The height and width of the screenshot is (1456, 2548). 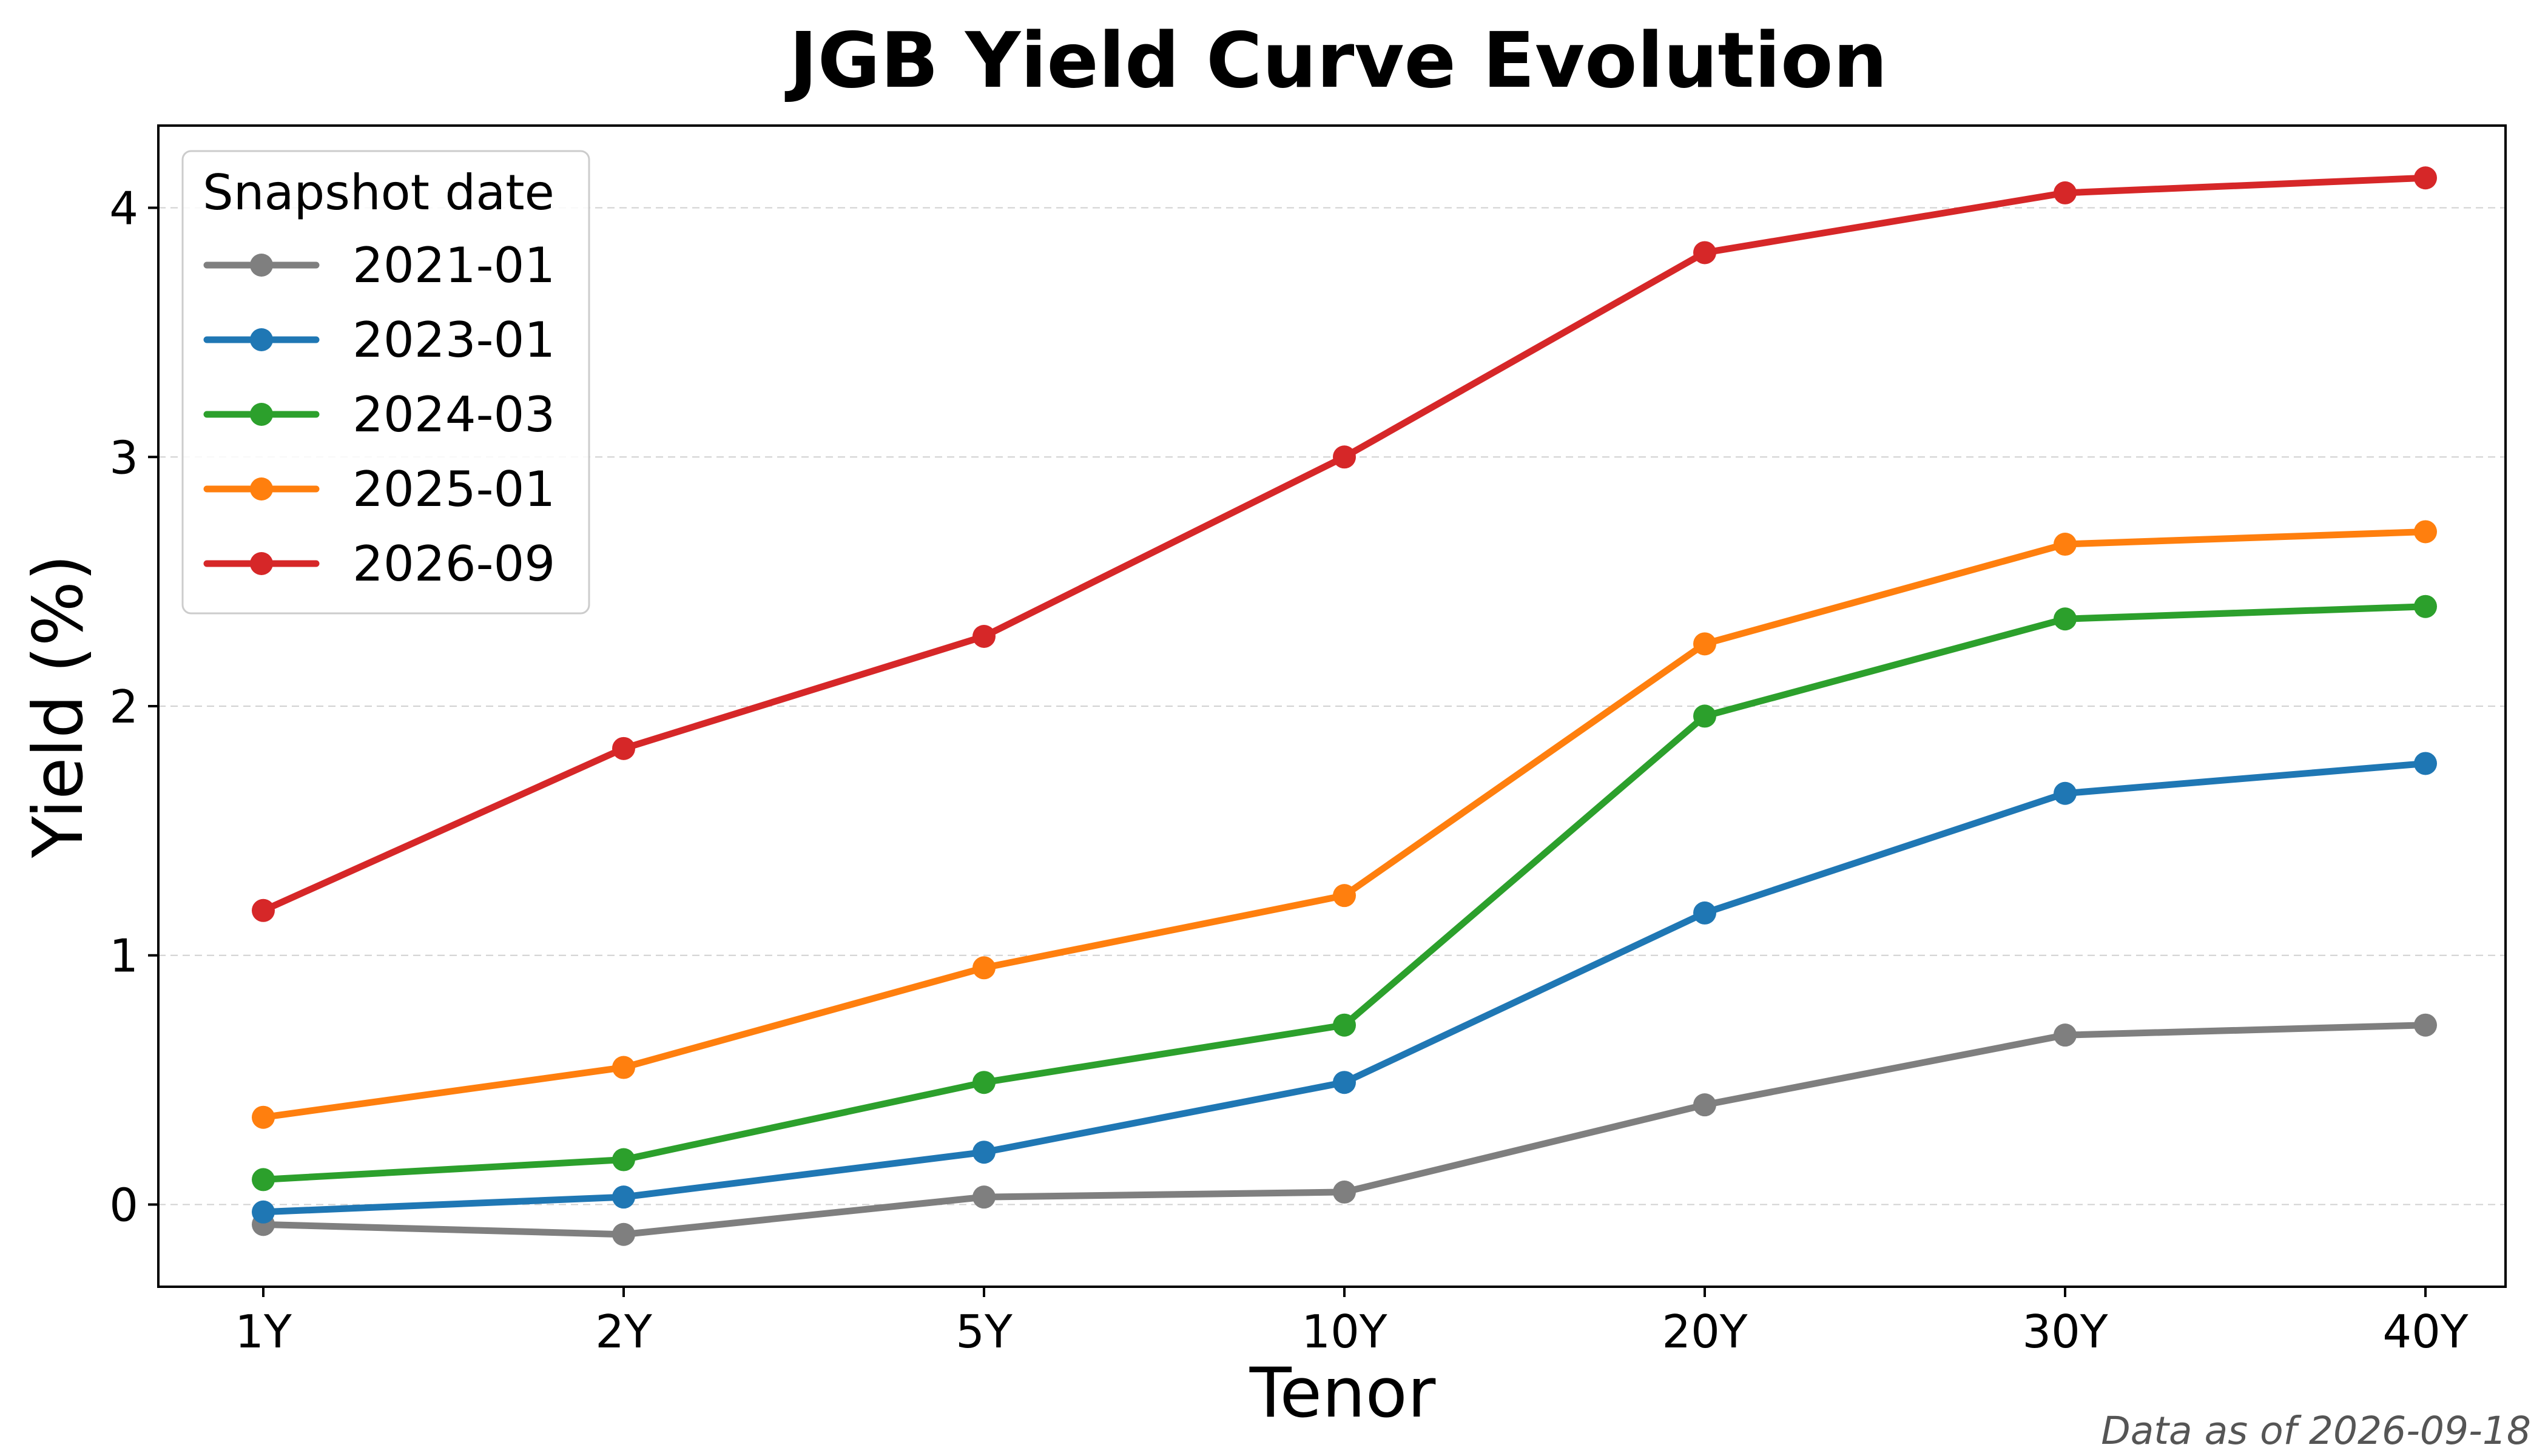 I want to click on y-tick-label: 3, so click(x=123, y=457).